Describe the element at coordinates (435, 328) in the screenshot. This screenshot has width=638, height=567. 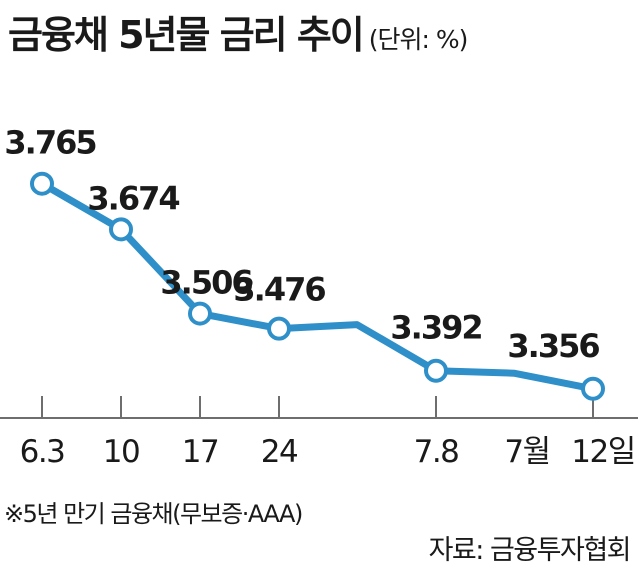
I see `data-label: 3.392` at that location.